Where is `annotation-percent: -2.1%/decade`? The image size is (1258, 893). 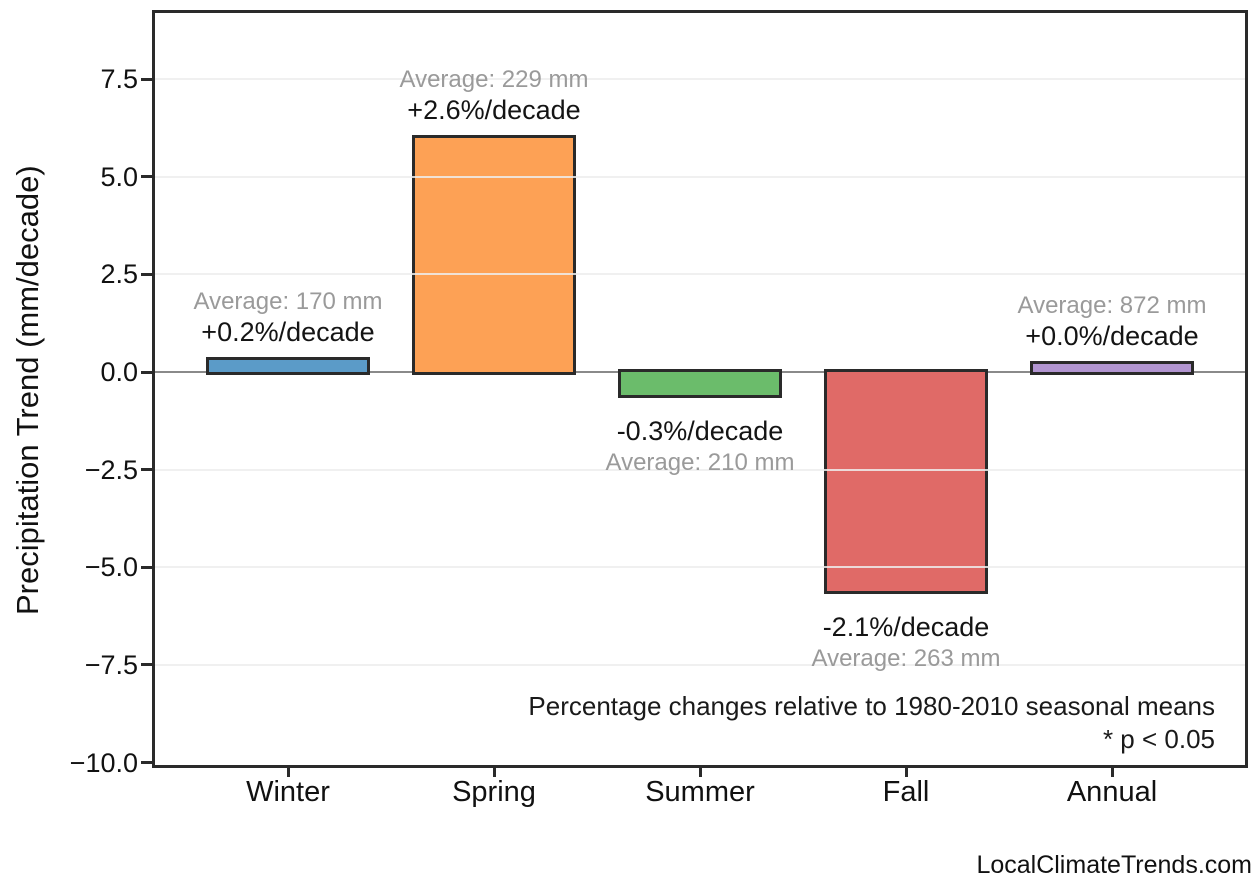 annotation-percent: -2.1%/decade is located at coordinates (906, 626).